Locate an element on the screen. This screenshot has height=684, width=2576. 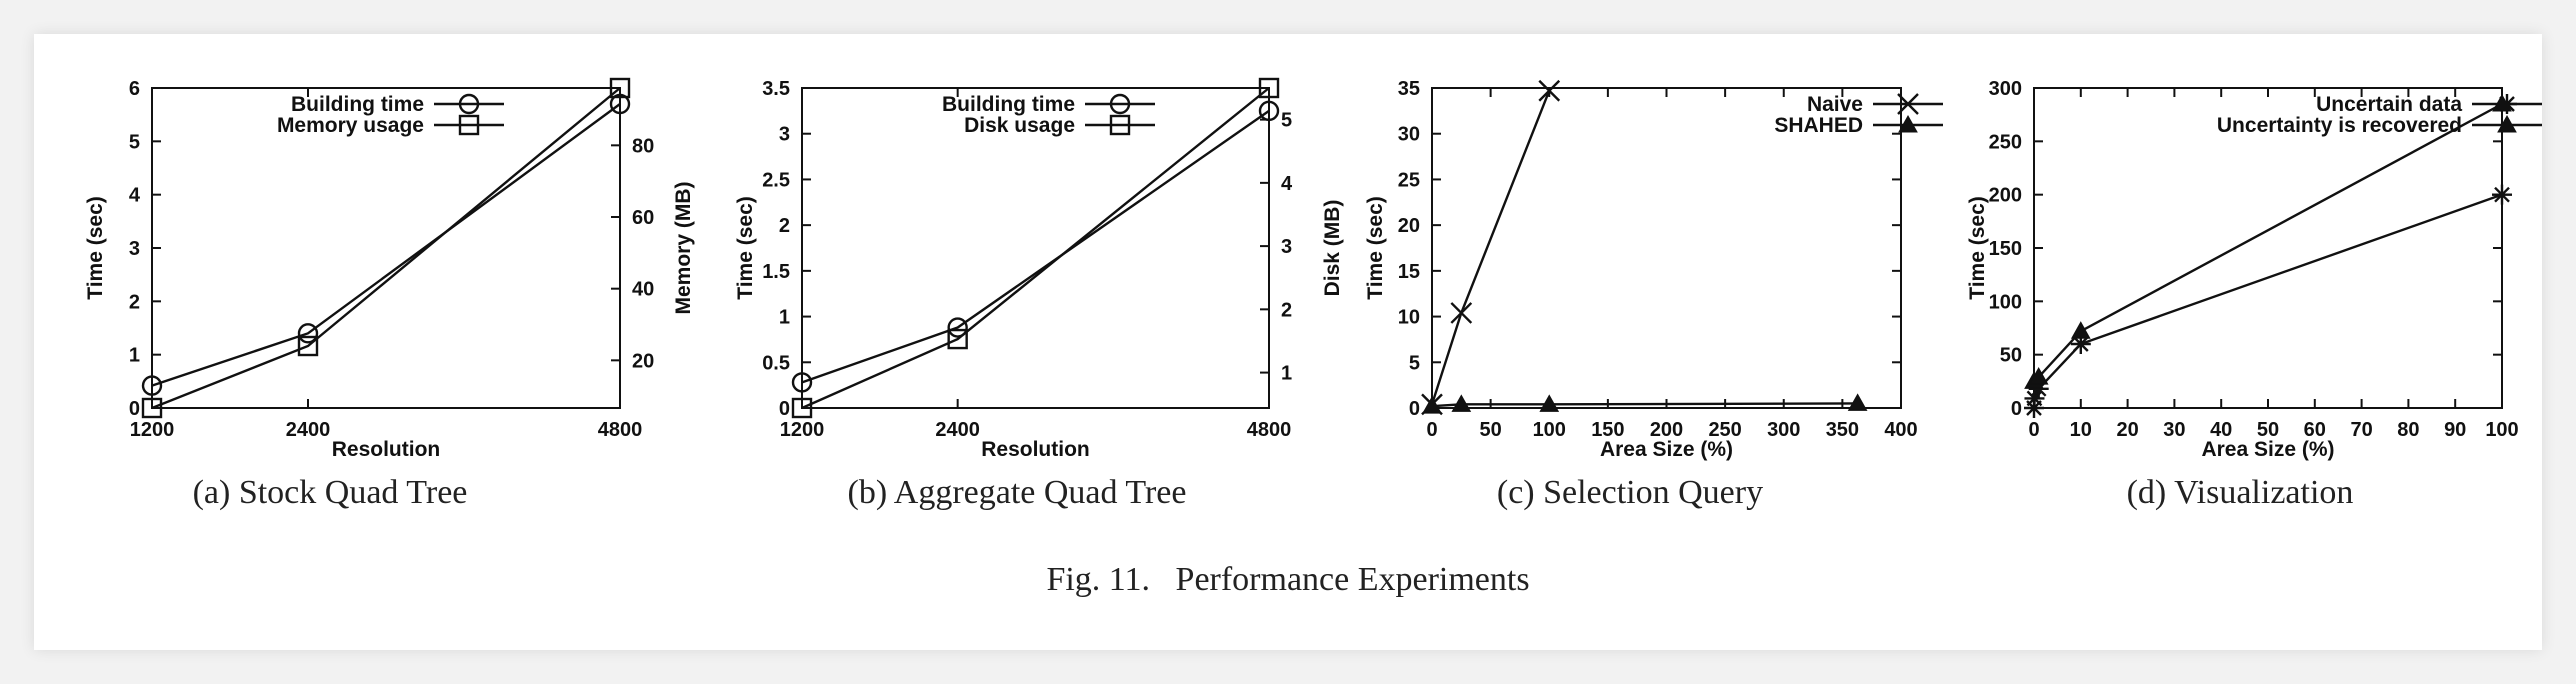
chart-a-ytick-label: 0 is located at coordinates (134, 409).